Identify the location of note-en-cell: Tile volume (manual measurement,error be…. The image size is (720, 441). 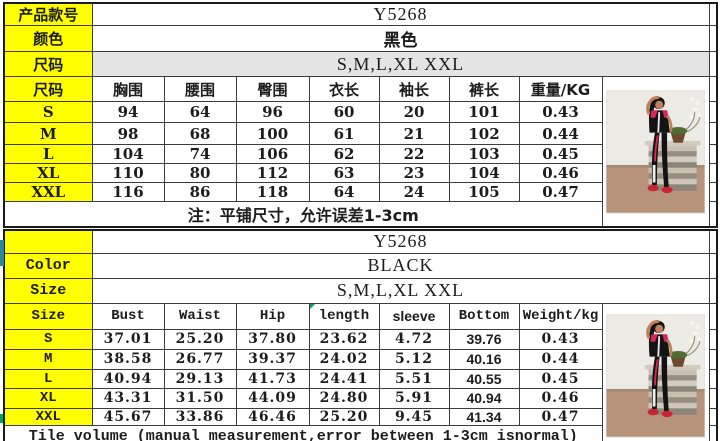
(303, 432).